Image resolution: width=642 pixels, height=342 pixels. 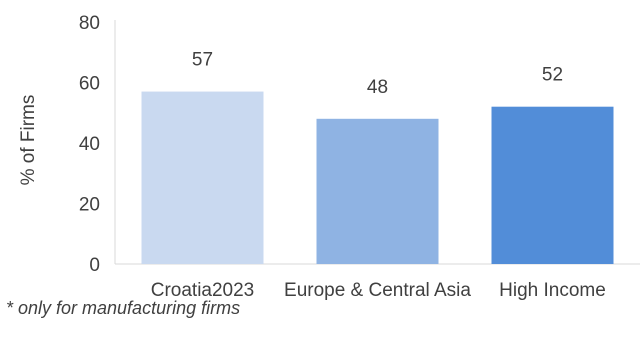 What do you see at coordinates (89, 23) in the screenshot?
I see `y-tick-label: 80` at bounding box center [89, 23].